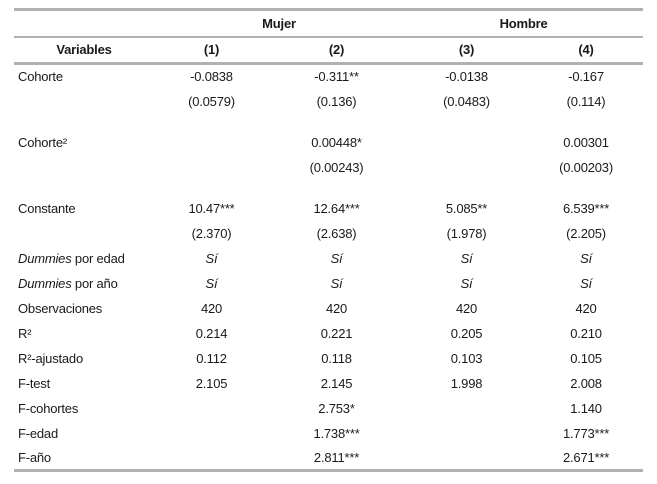 The width and height of the screenshot is (657, 484). I want to click on table-row-coef: Constante 10.47*** 12.64*** 5.085** 6.539***, so click(328, 208).